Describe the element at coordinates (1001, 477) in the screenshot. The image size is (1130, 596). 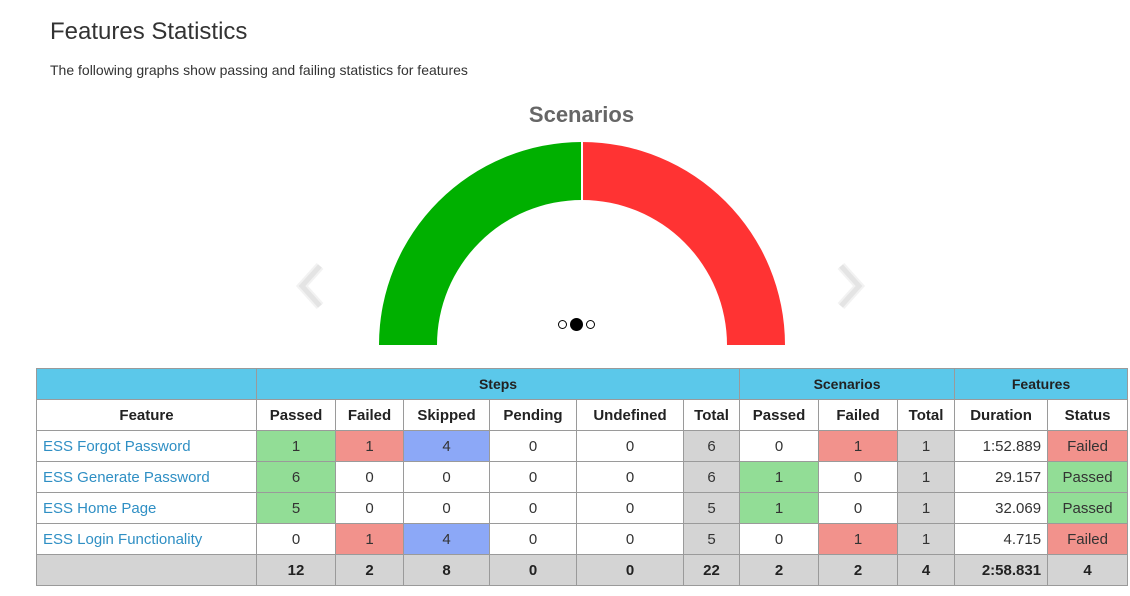
I see `duration-cell: 29.157` at that location.